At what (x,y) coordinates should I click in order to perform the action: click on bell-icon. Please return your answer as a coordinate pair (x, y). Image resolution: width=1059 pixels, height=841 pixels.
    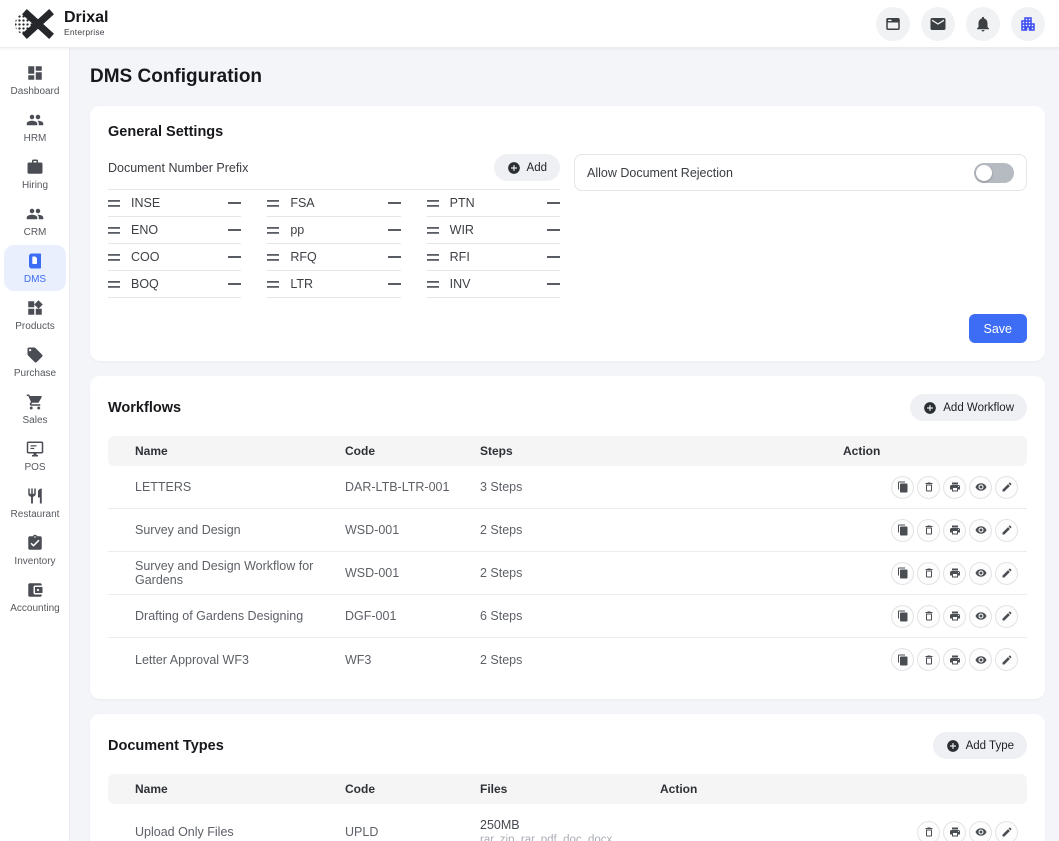
    Looking at the image, I should click on (983, 23).